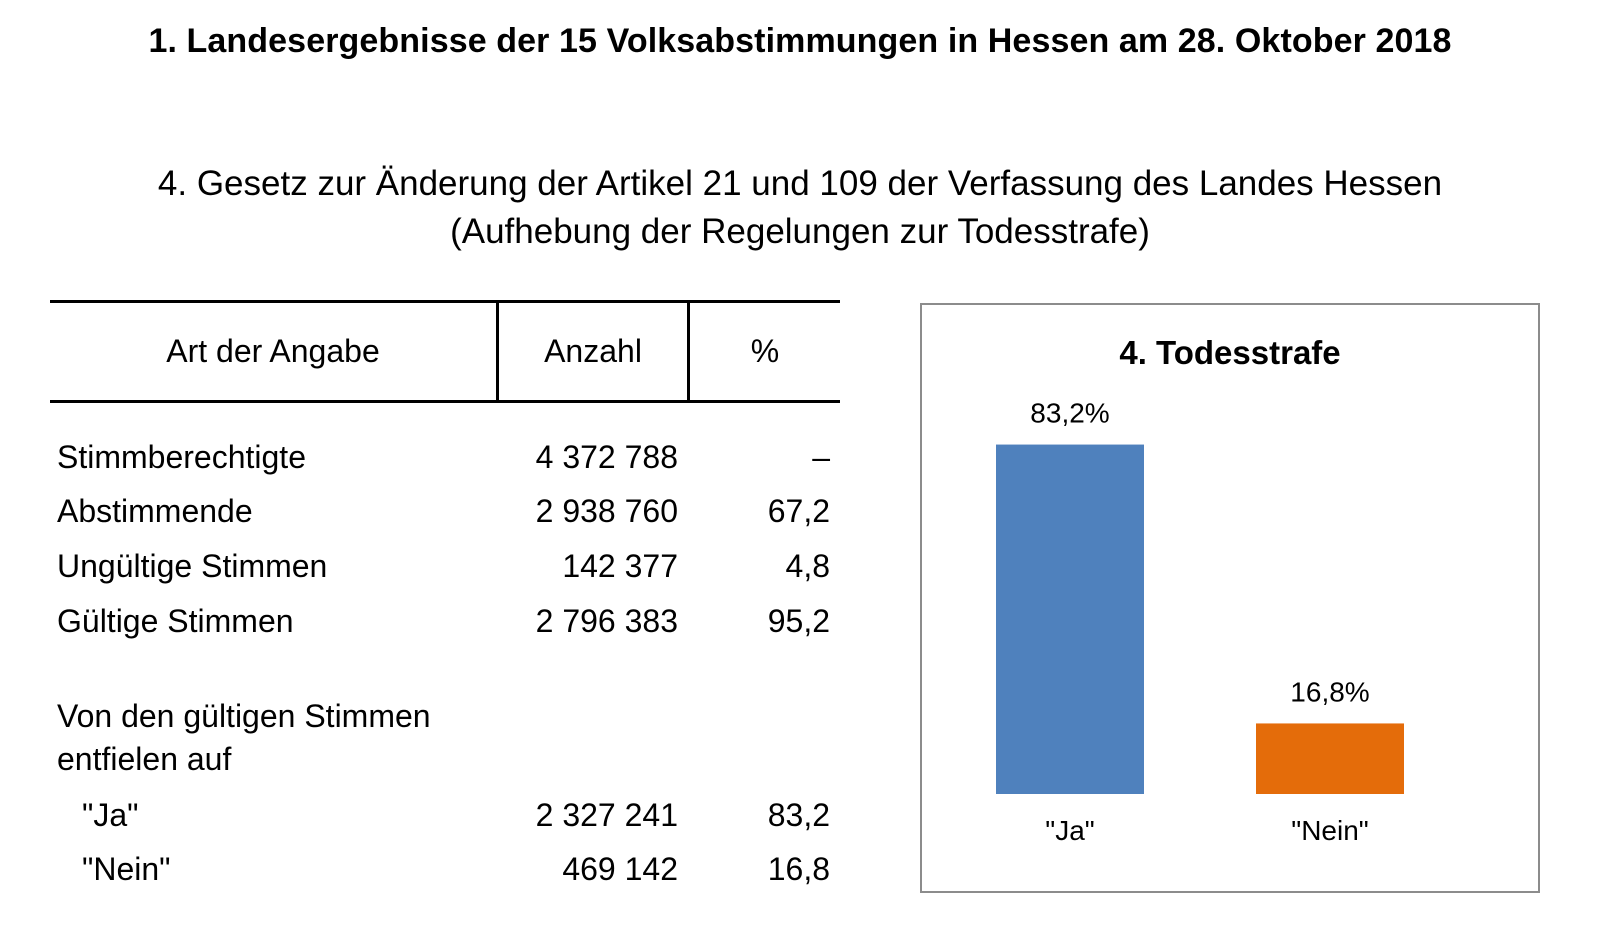 The image size is (1600, 933). I want to click on bar-nein, so click(1330, 758).